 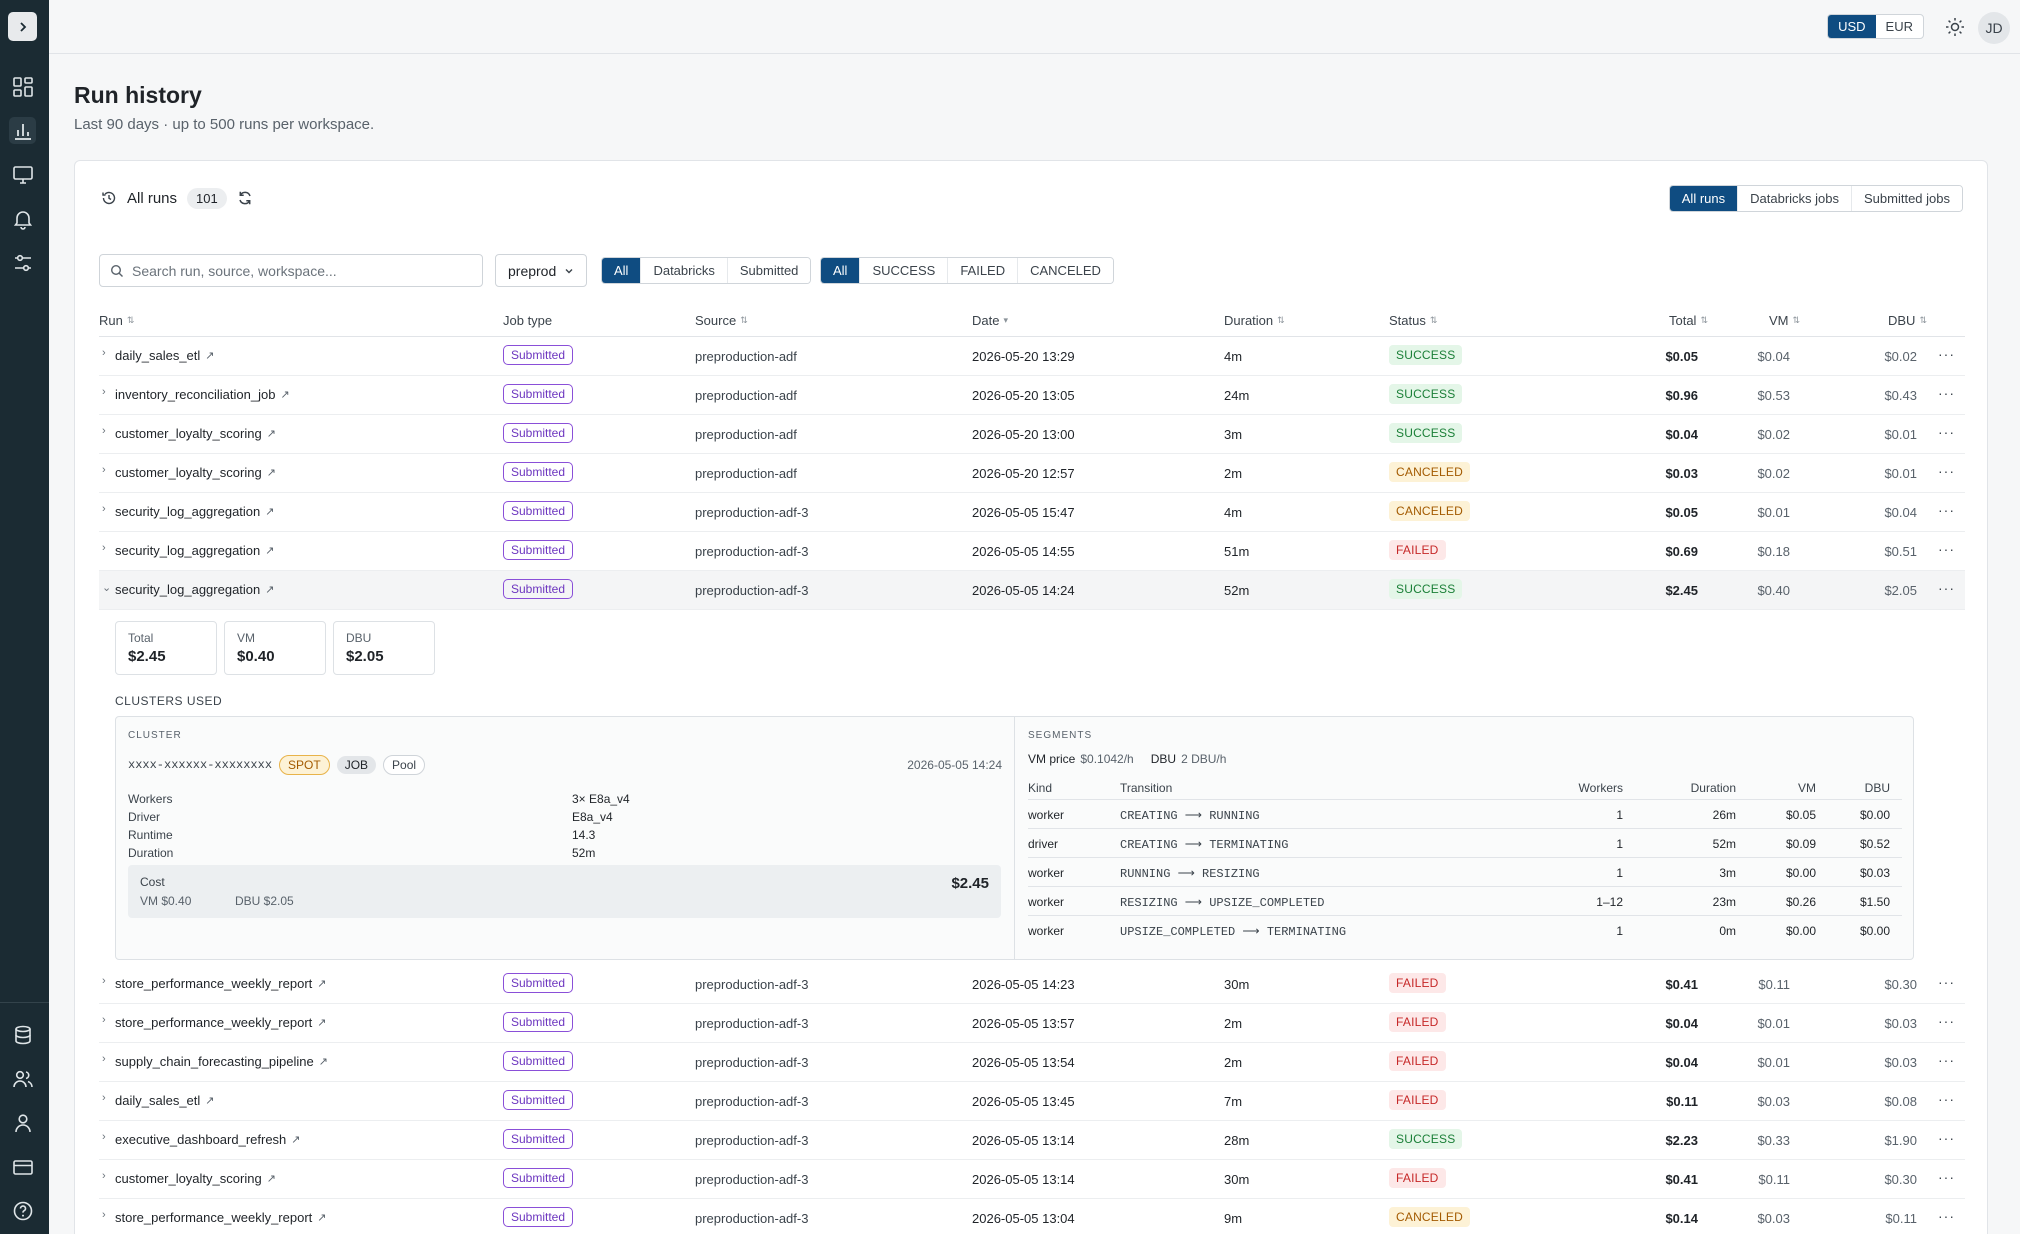 I want to click on tab-databricks-jobs: Databricks jobs, so click(x=1795, y=198).